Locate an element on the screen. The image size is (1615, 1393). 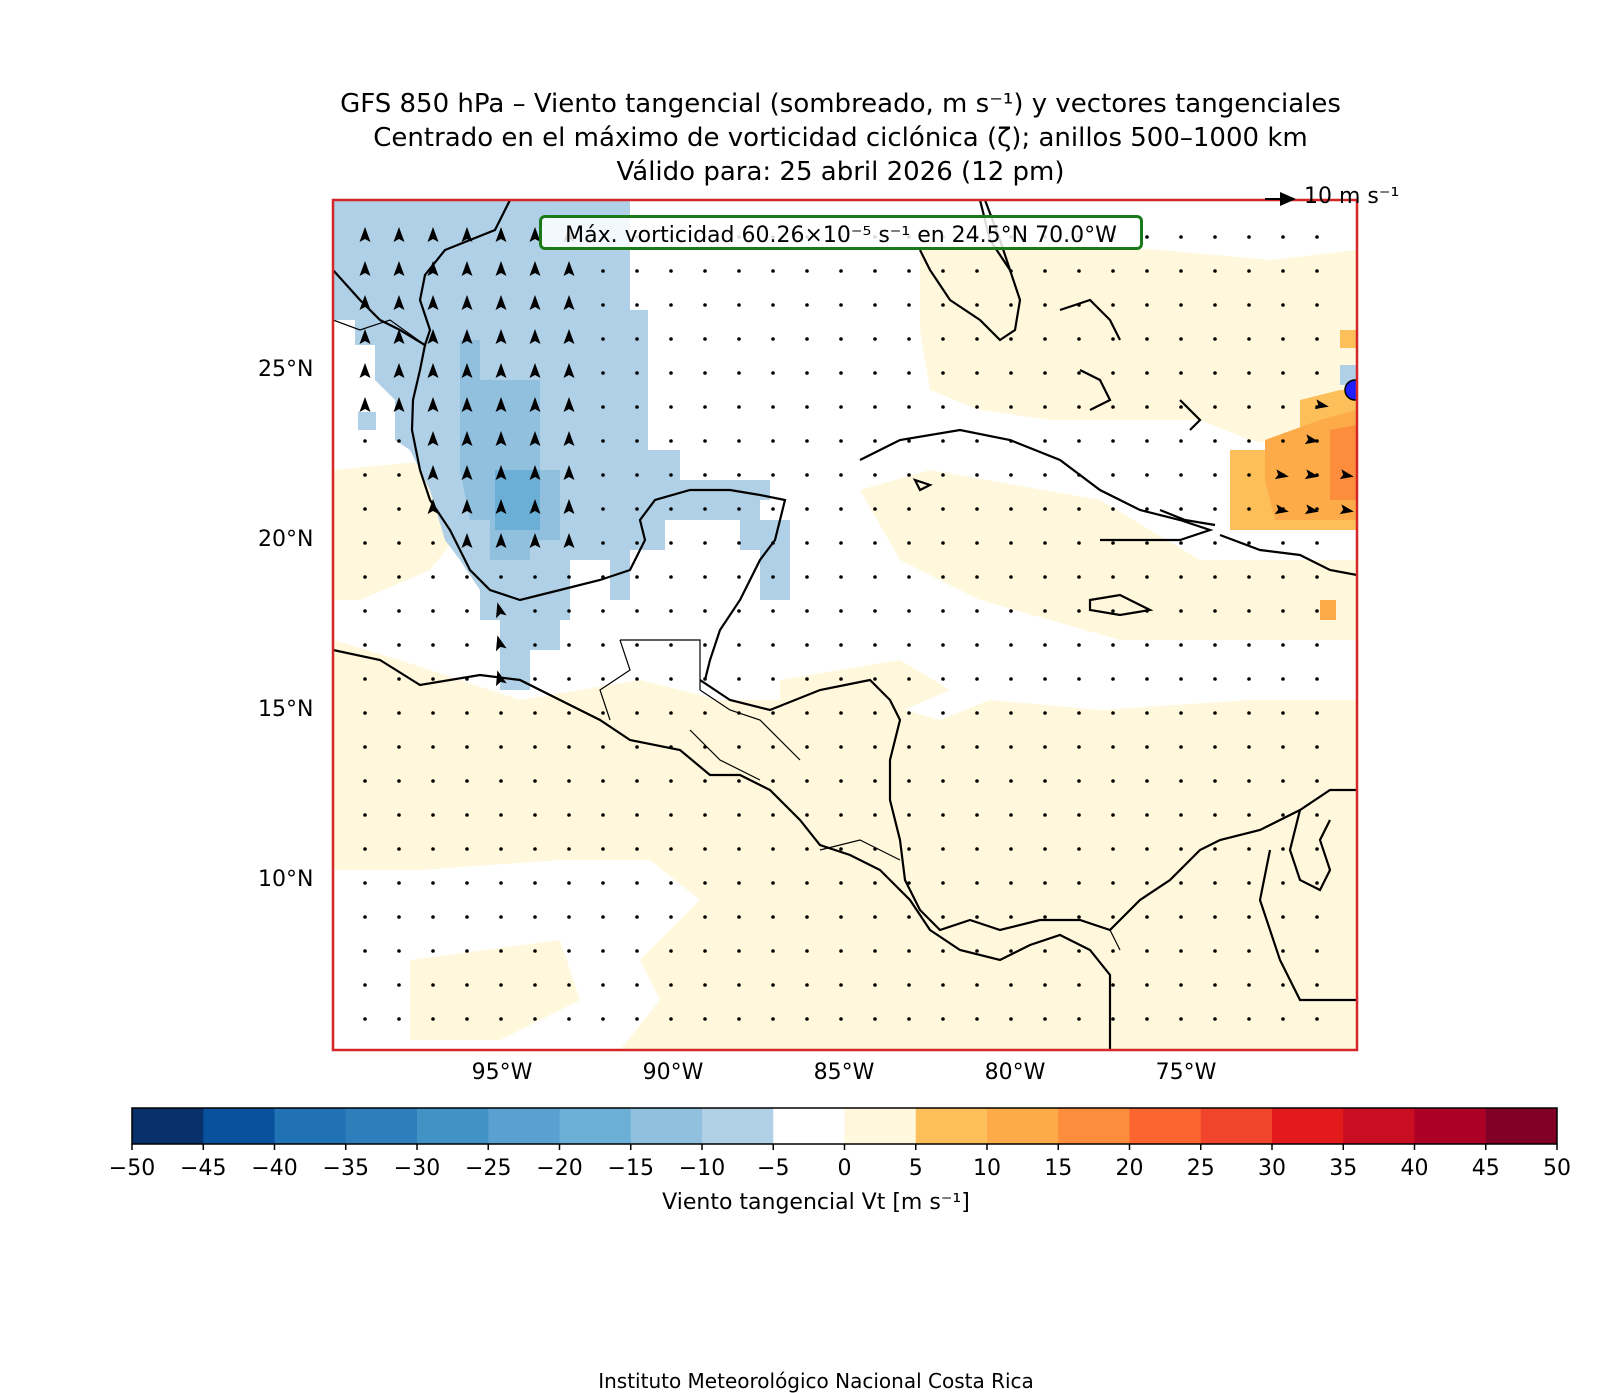
shading-positive is located at coordinates (1293, 475).